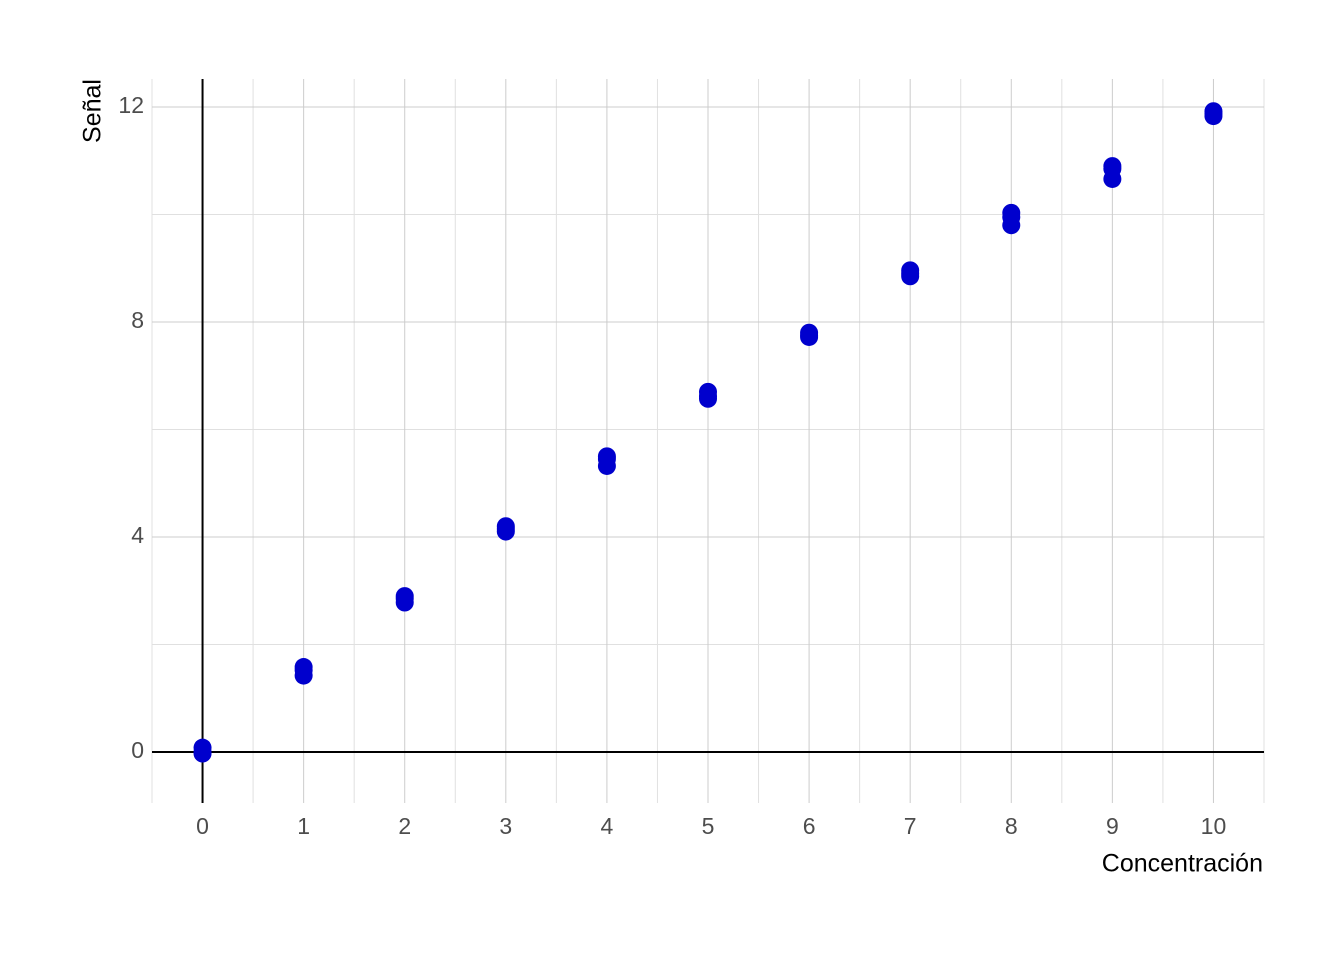  I want to click on x-tick-label: 9, so click(1112, 826).